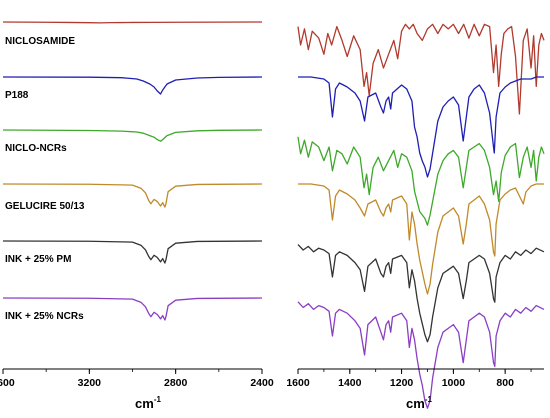 This screenshot has width=550, height=418. I want to click on spectrum-niclosamide-right, so click(421, 69).